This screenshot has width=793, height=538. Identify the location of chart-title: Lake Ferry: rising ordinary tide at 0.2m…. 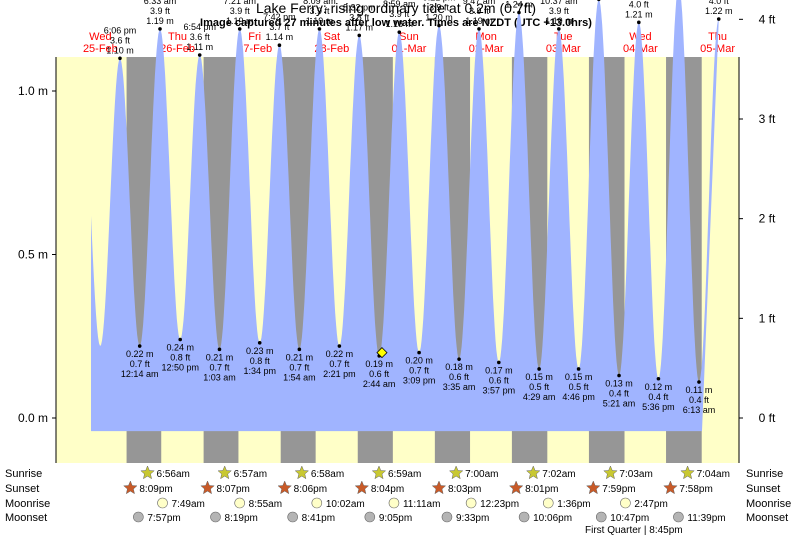
(396, 8).